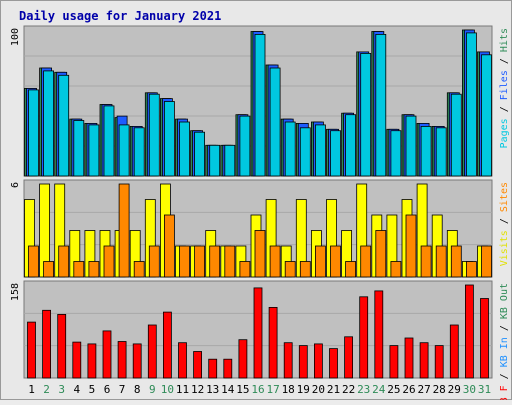 Image resolution: width=512 pixels, height=405 pixels. I want to click on legend: Visits / Sites, so click(504, 224).